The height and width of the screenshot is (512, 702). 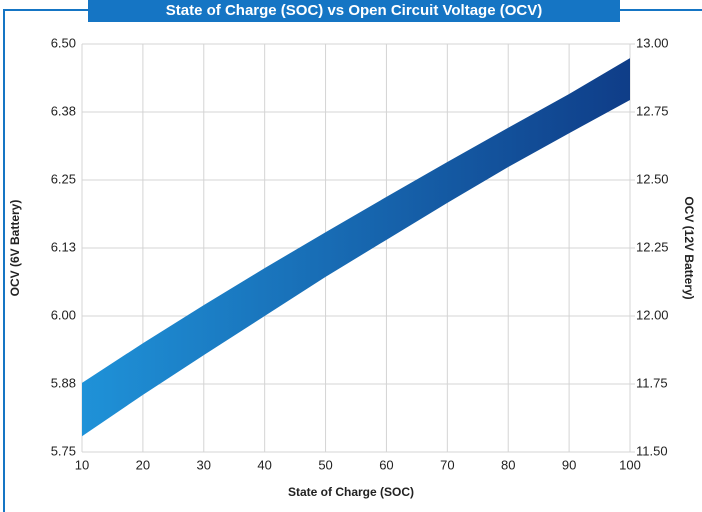 What do you see at coordinates (143, 464) in the screenshot?
I see `x-tick-label: 20` at bounding box center [143, 464].